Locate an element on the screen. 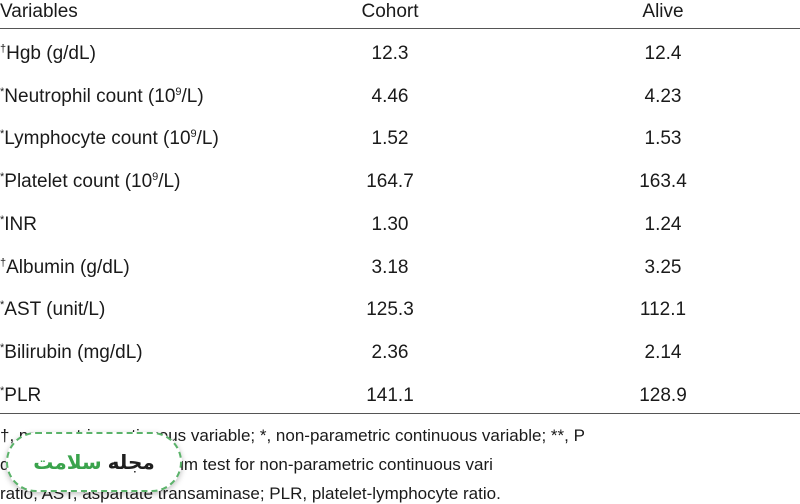  table-row: *Platelet count (109/L) 164.7 163.4 is located at coordinates (400, 191).